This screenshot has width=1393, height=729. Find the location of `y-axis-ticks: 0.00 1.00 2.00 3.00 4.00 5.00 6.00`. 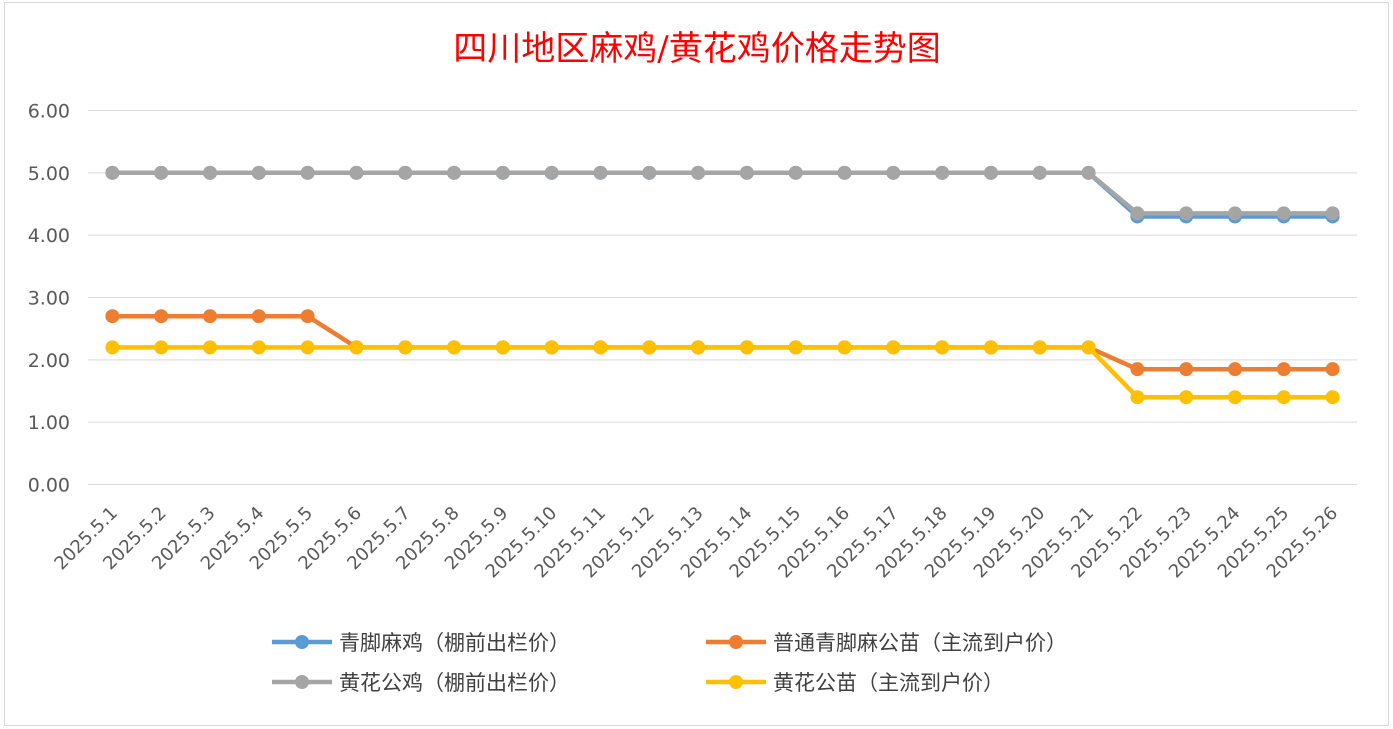

y-axis-ticks: 0.00 1.00 2.00 3.00 4.00 5.00 6.00 is located at coordinates (49, 299).